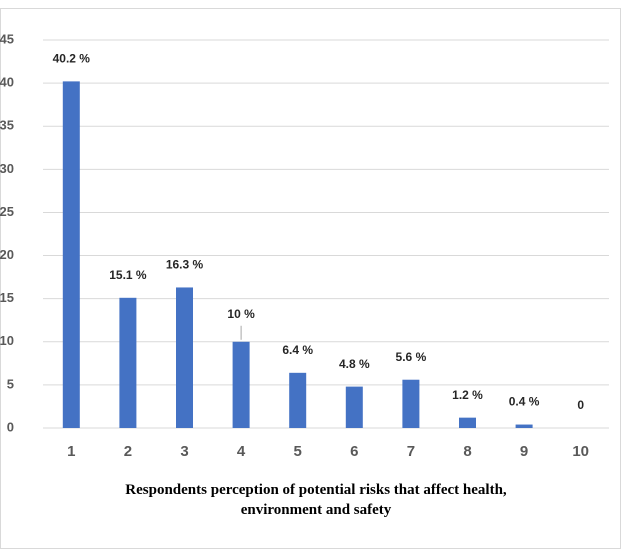  Describe the element at coordinates (7, 254) in the screenshot. I see `y-tick-label: 20` at that location.